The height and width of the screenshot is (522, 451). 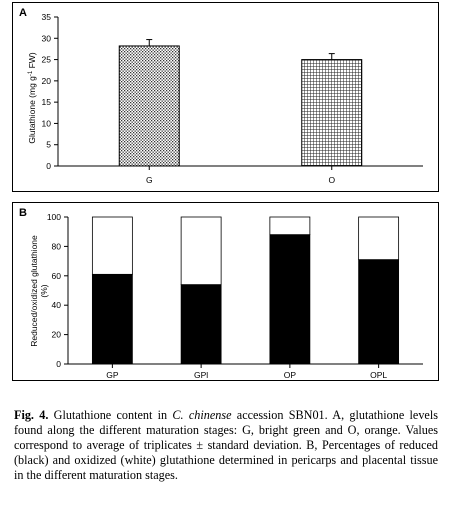 What do you see at coordinates (379, 238) in the screenshot?
I see `oxidized-bar-OPL` at bounding box center [379, 238].